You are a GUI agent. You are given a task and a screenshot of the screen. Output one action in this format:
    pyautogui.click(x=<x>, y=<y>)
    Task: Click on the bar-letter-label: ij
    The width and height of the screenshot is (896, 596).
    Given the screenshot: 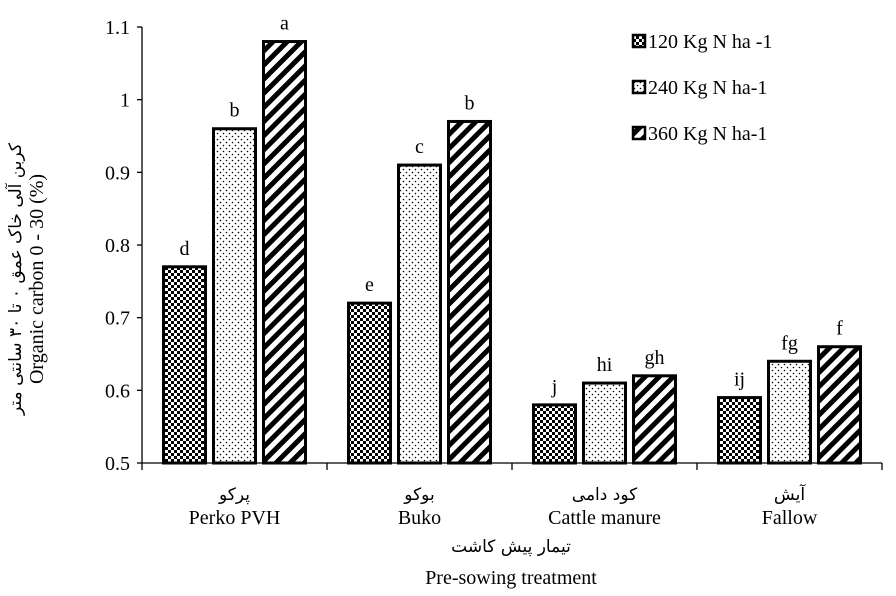 What is the action you would take?
    pyautogui.click(x=739, y=380)
    